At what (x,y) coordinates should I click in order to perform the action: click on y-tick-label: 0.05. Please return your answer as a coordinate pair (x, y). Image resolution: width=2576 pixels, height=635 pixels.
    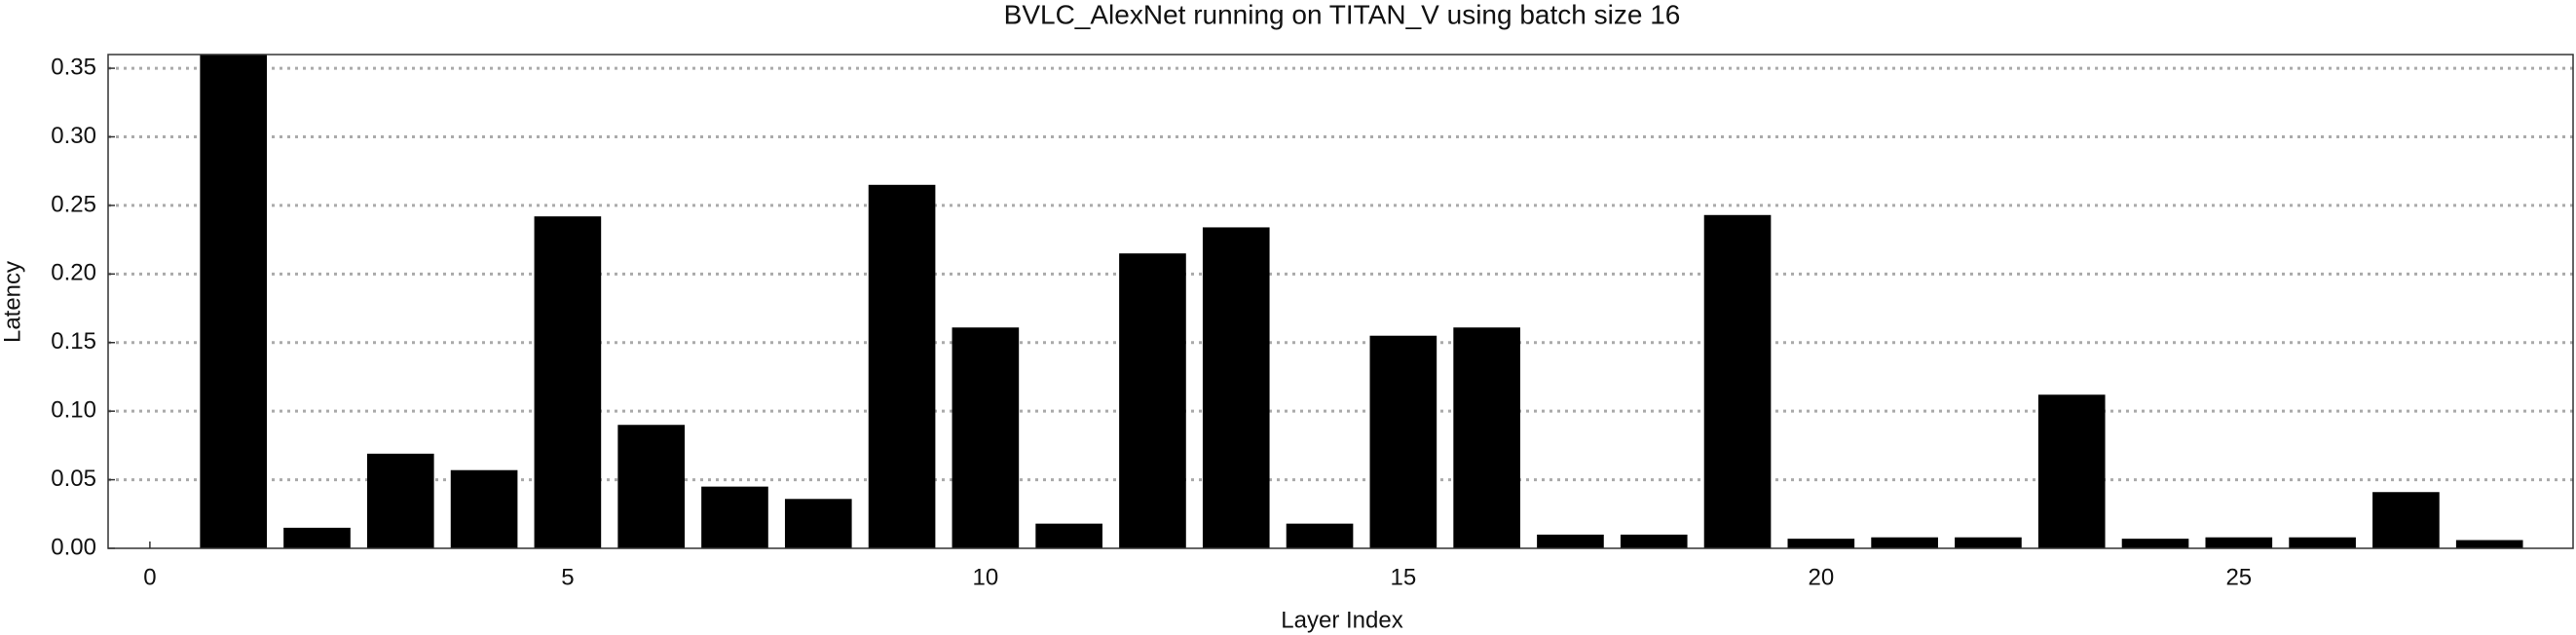
    Looking at the image, I should click on (73, 479).